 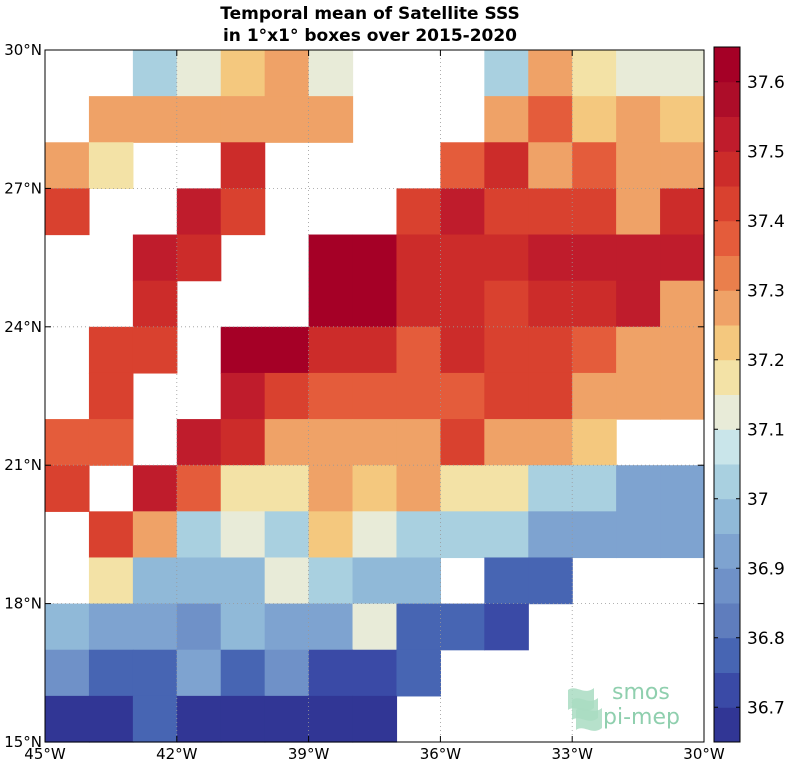 What do you see at coordinates (369, 14) in the screenshot?
I see `chart-title-line-1: Temporal mean of Satellite SSS` at bounding box center [369, 14].